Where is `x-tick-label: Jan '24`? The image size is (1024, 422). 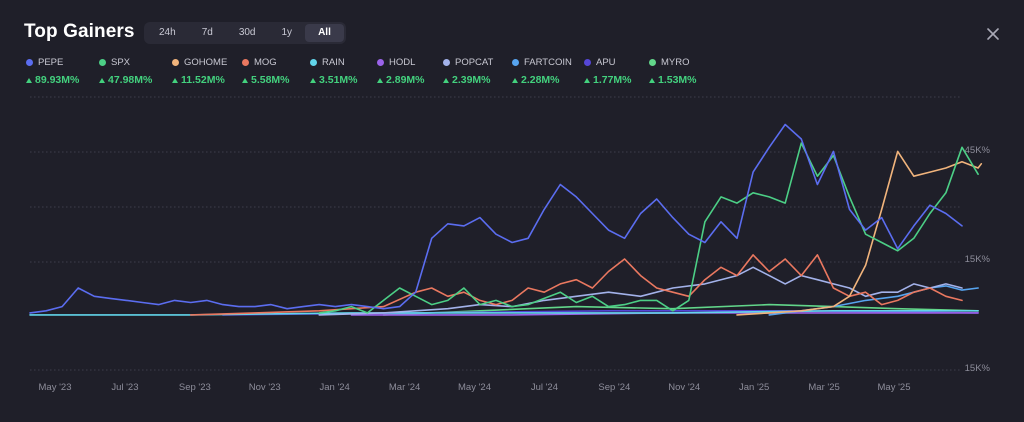
x-tick-label: Jan '24 is located at coordinates (334, 387).